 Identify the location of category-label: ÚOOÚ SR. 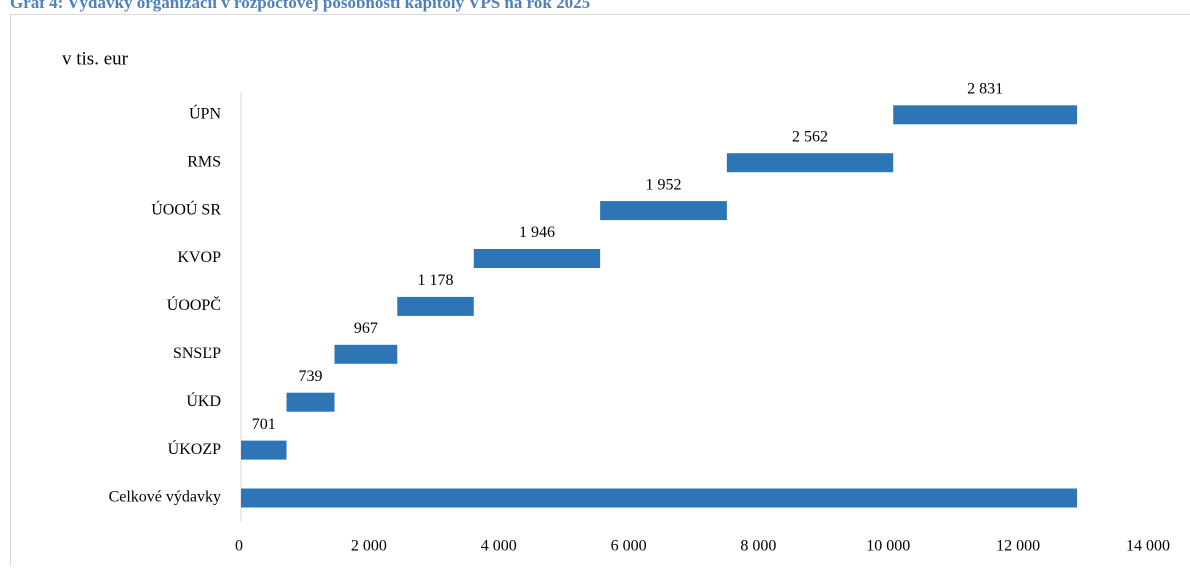
(186, 208).